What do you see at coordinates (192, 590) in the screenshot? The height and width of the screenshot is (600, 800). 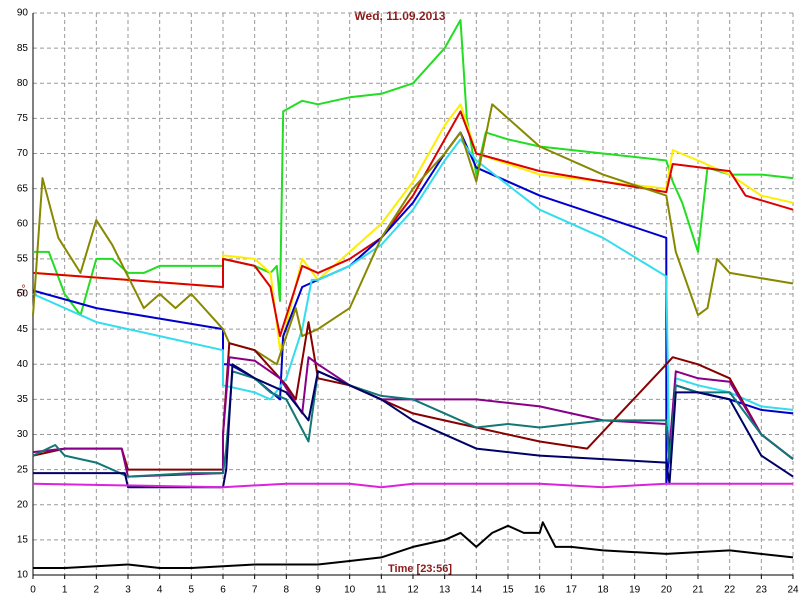 I see `x-tick-label: 5` at bounding box center [192, 590].